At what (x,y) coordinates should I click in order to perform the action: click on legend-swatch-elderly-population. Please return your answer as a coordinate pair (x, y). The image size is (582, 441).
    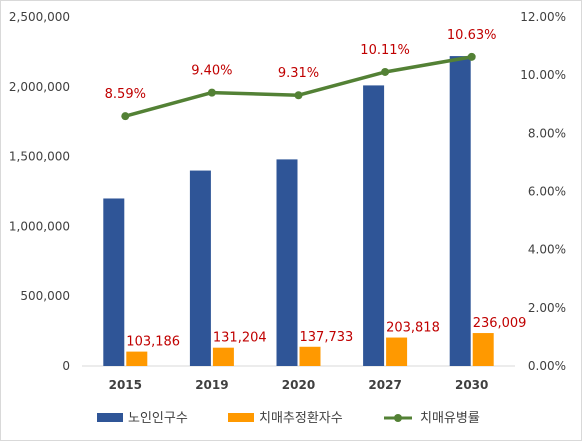
    Looking at the image, I should click on (110, 417).